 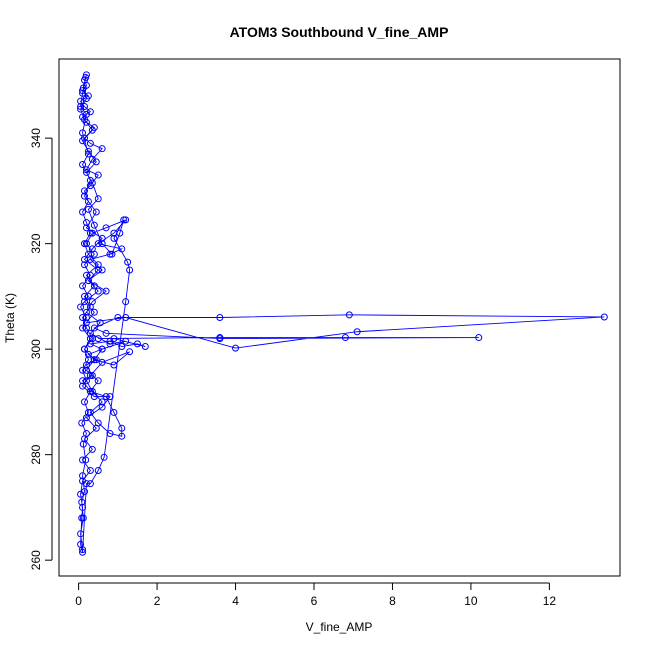 What do you see at coordinates (392, 601) in the screenshot?
I see `x-tick-label: 8` at bounding box center [392, 601].